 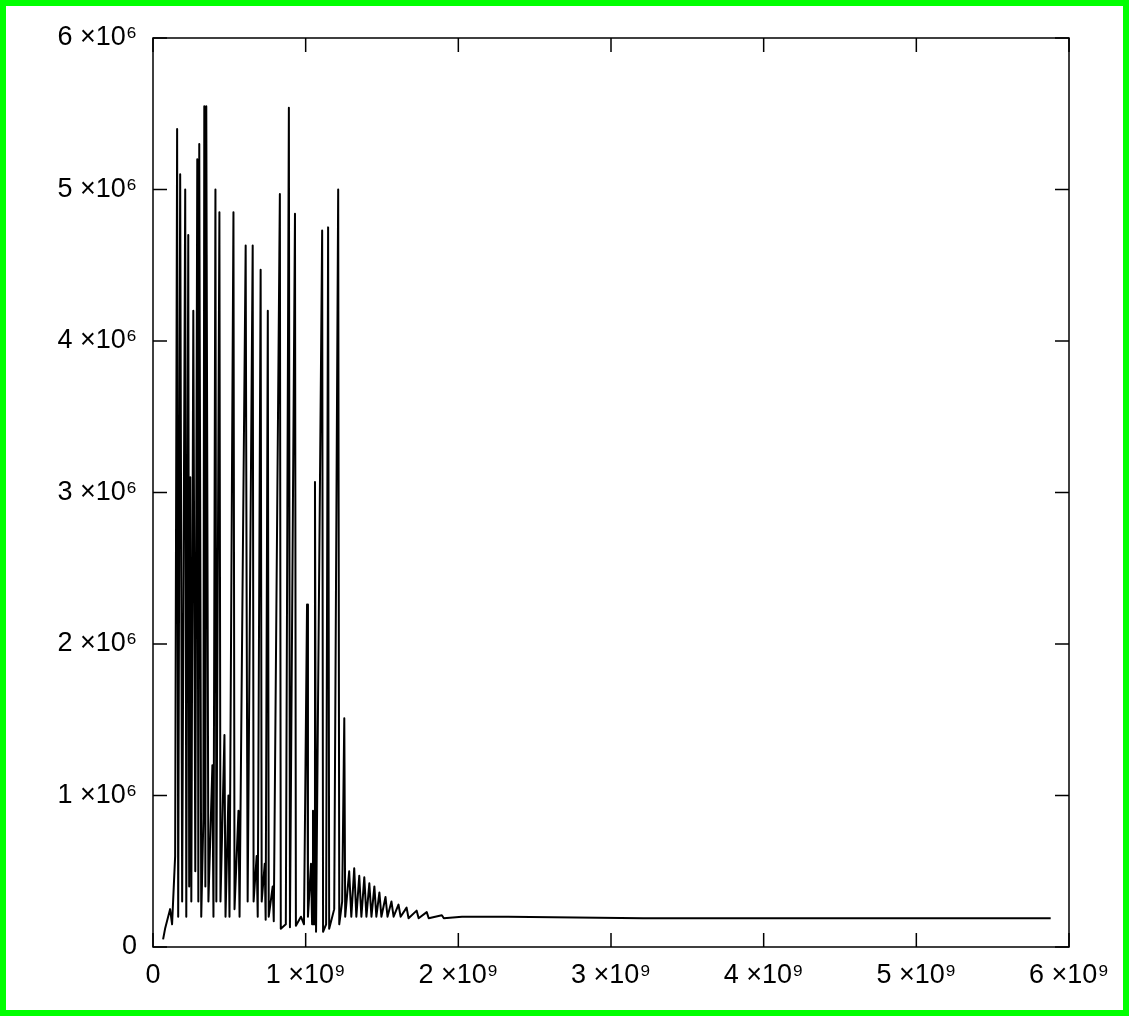 I want to click on x-tick-label: 2 ×10⁹, so click(x=458, y=973).